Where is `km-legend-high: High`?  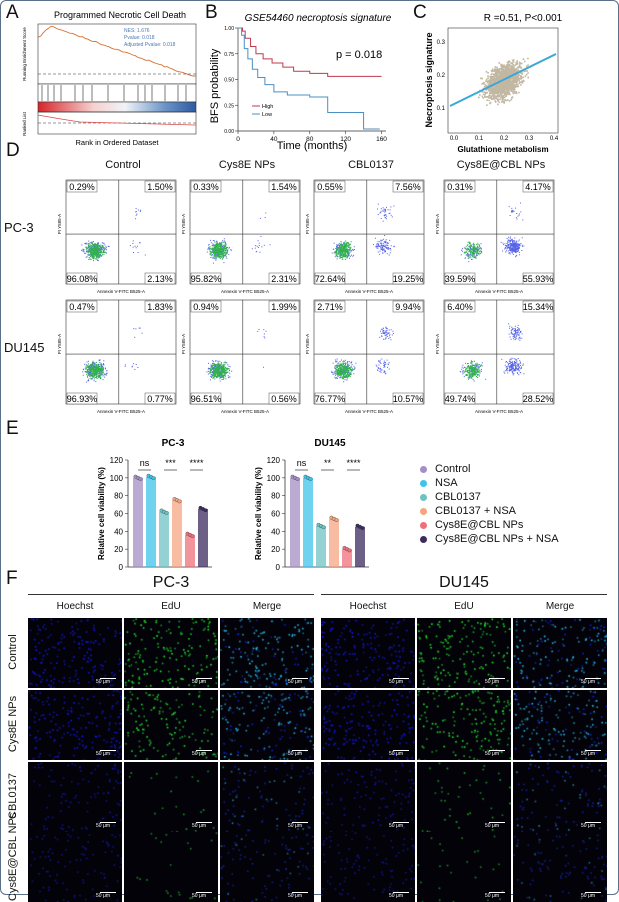
km-legend-high: High is located at coordinates (267, 107).